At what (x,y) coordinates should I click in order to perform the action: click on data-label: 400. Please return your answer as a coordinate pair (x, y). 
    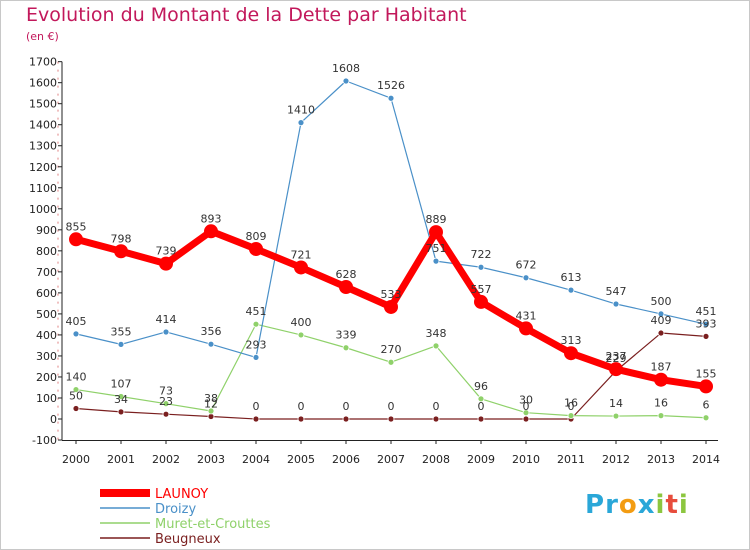
    Looking at the image, I should click on (301, 322).